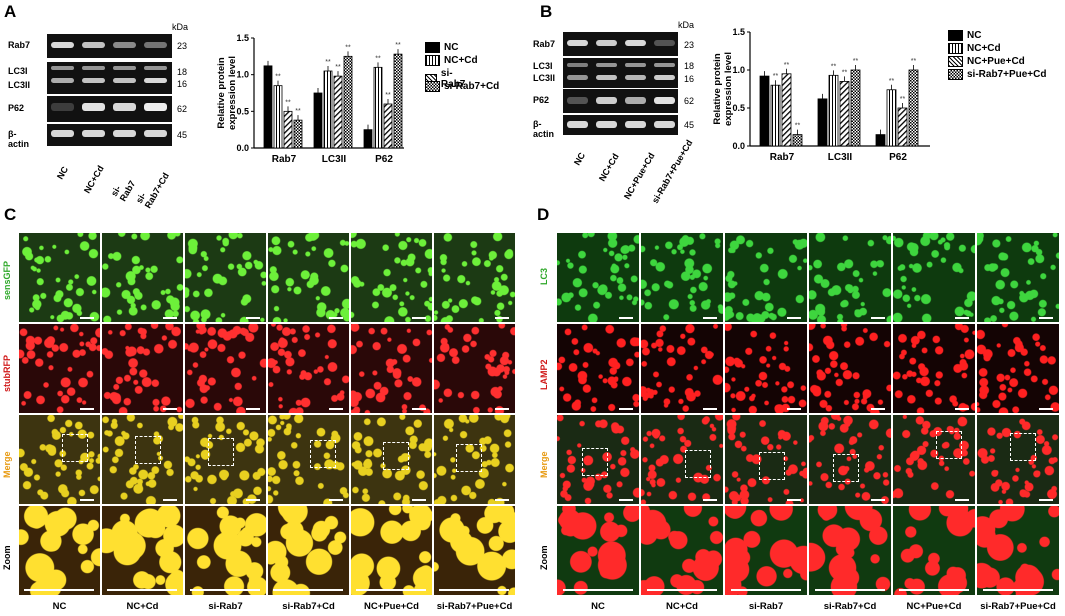 This screenshot has height=616, width=1065. Describe the element at coordinates (620, 125) in the screenshot. I see `blot-strip-actin` at that location.